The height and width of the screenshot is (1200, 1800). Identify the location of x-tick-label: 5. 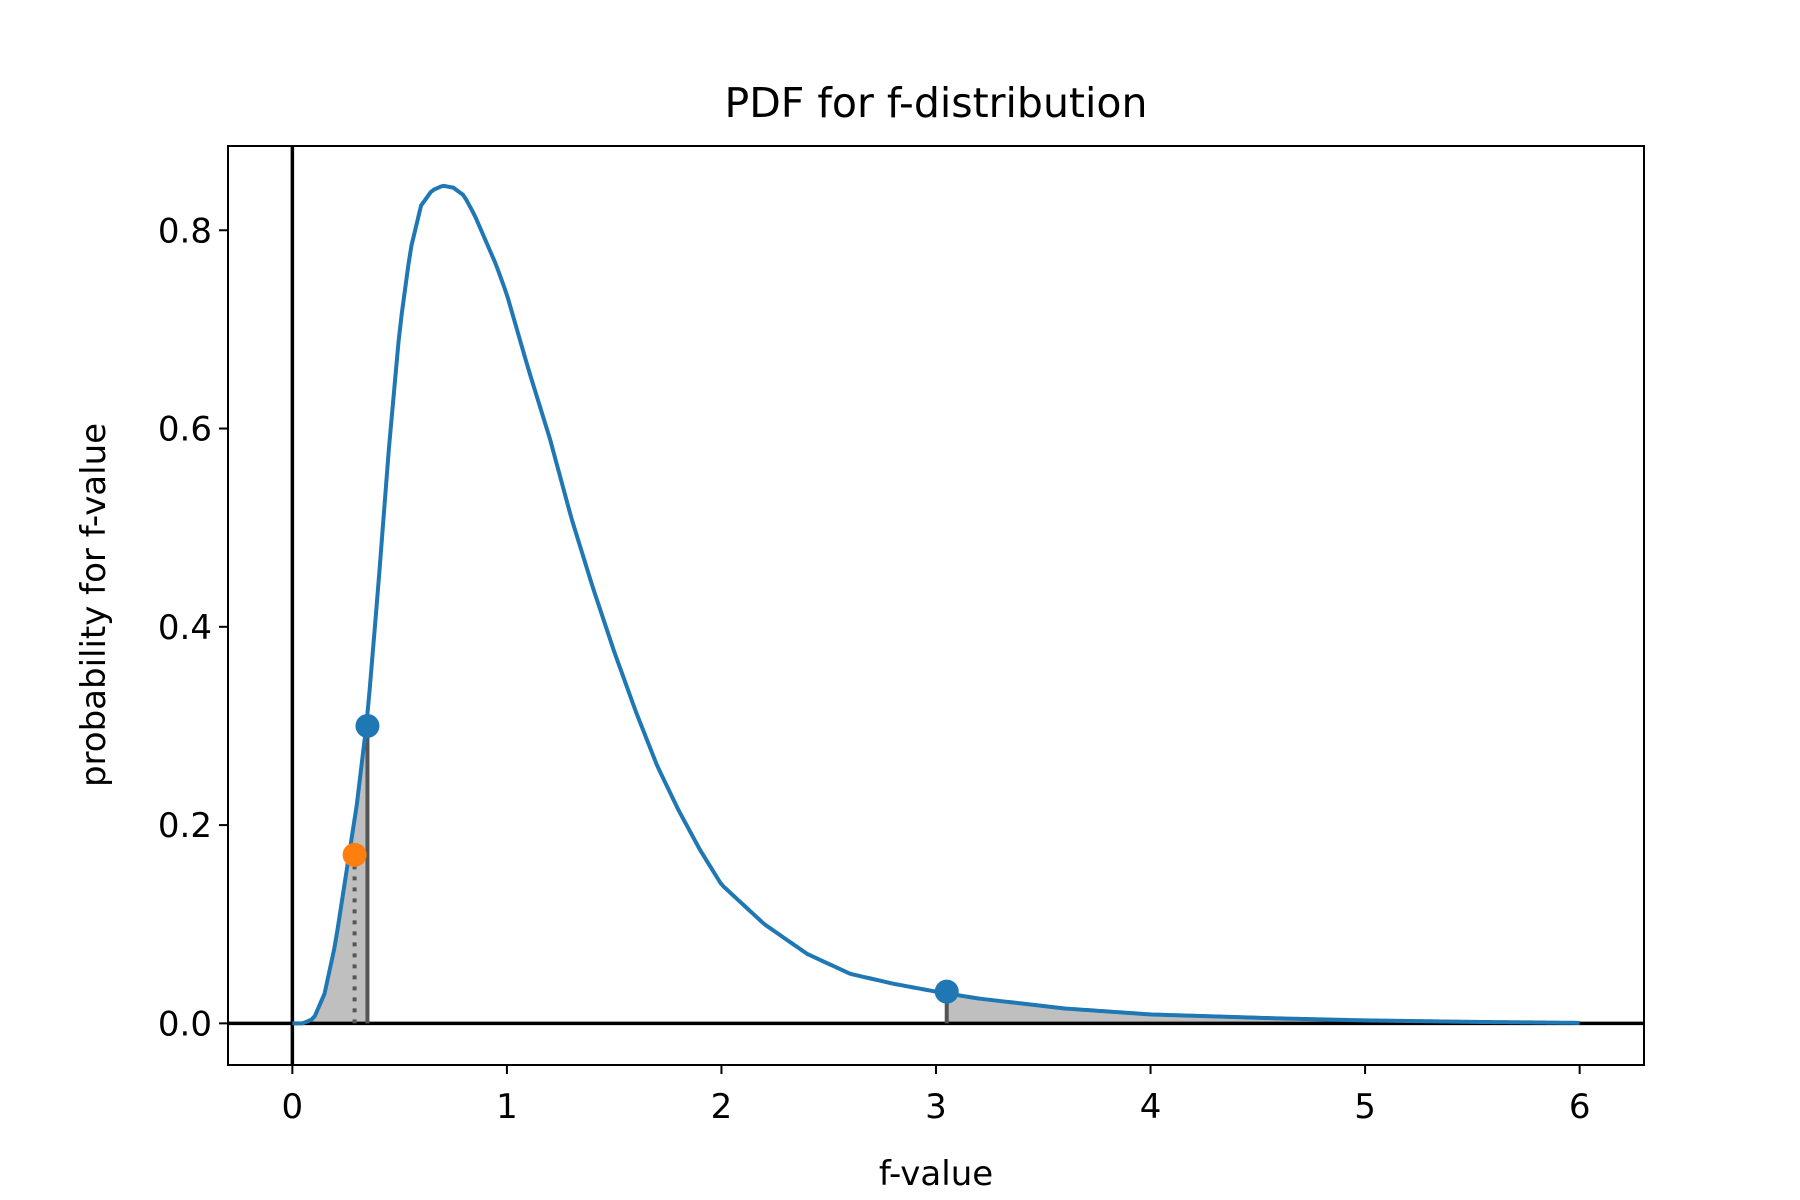
(1365, 1107).